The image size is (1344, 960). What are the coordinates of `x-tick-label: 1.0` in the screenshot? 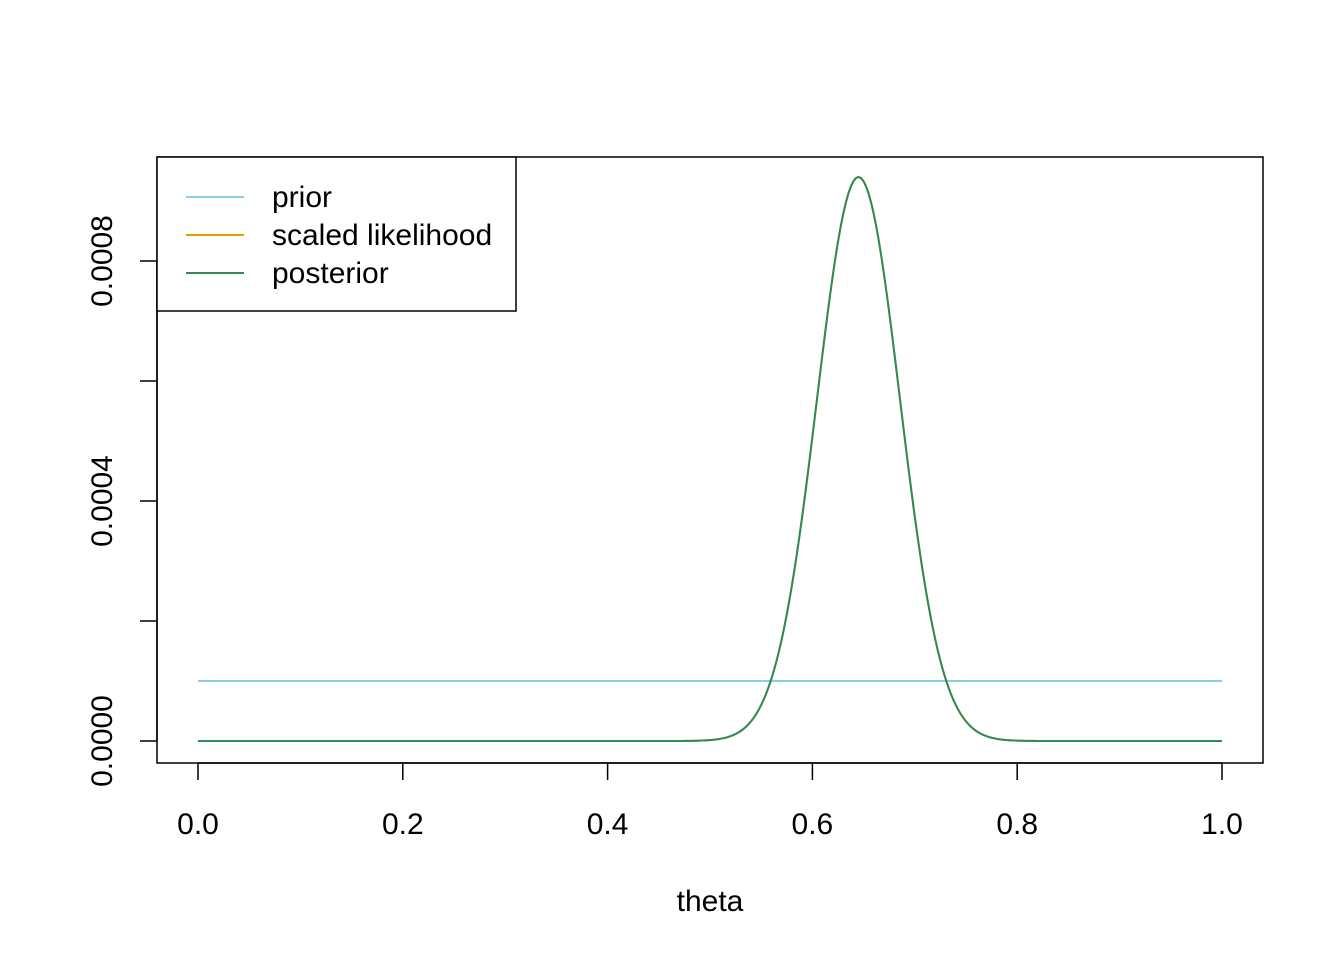 It's located at (1222, 824).